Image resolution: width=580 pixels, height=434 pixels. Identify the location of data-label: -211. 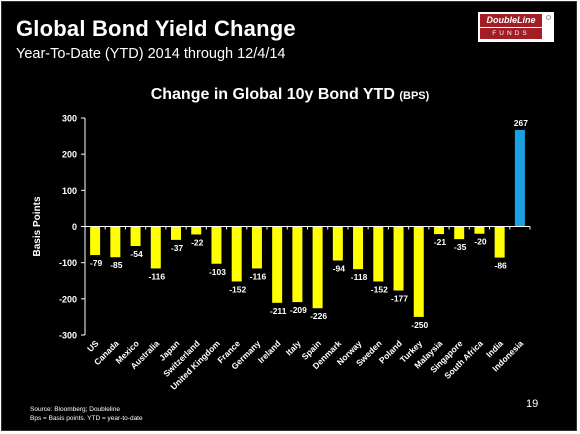
(278, 311).